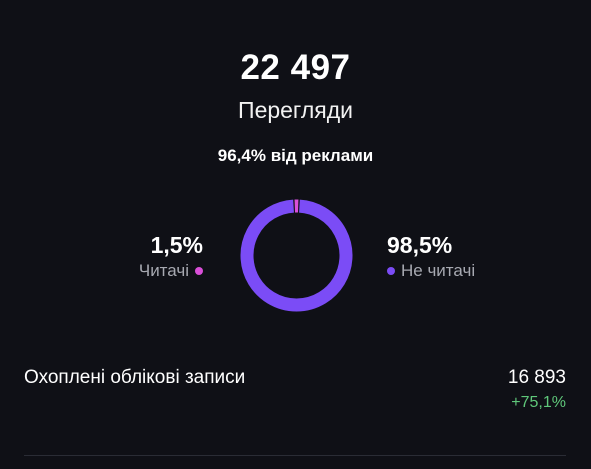  I want to click on followers-legend: Читачі, so click(171, 271).